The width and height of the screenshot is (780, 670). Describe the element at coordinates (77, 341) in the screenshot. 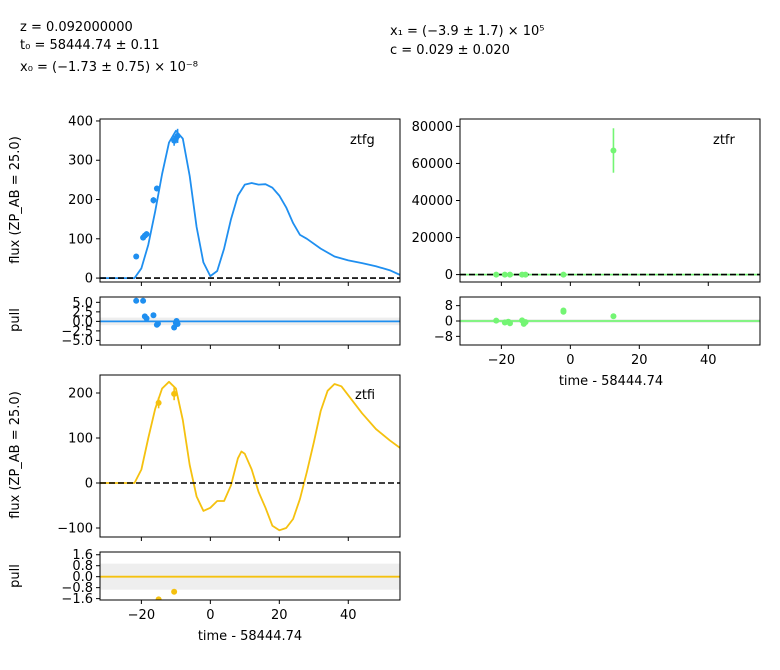

I see `y-tick-label: −5.0` at that location.